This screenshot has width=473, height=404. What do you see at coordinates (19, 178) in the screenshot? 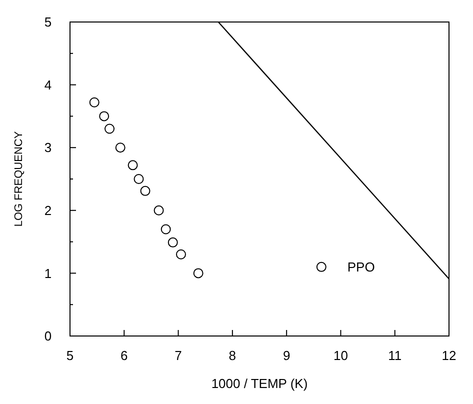
I see `y-axis-title: LOG FREQUENCY` at bounding box center [19, 178].